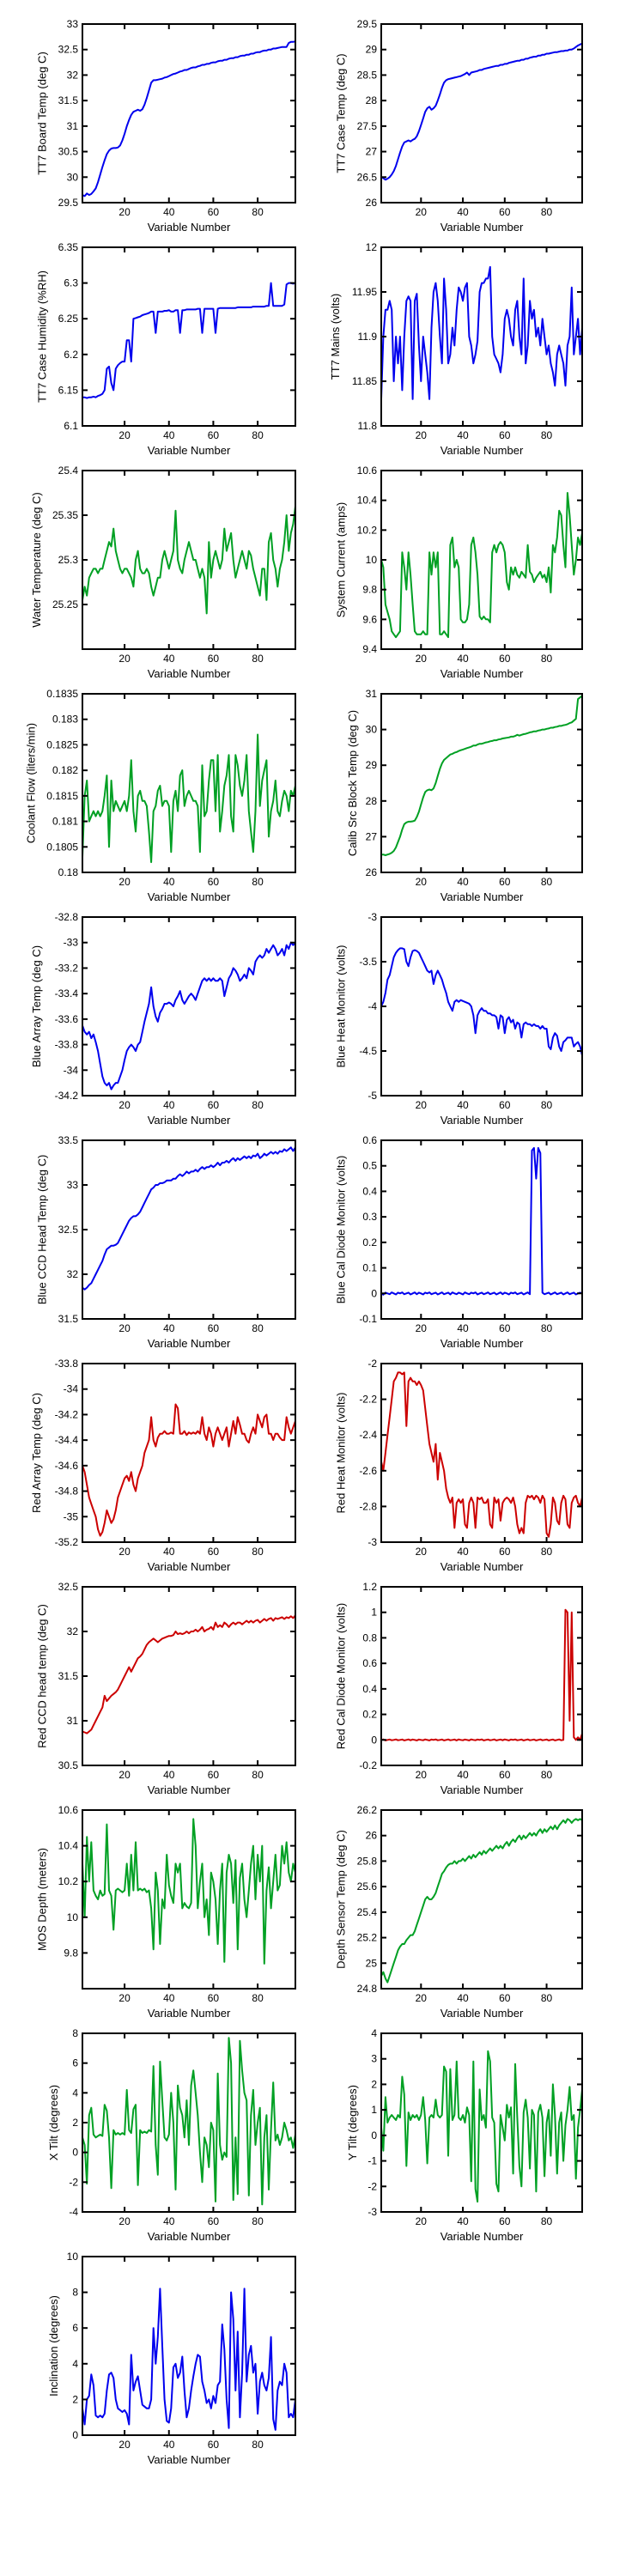 This screenshot has width=644, height=2576. What do you see at coordinates (73, 2257) in the screenshot?
I see `y-tick-label: 10` at bounding box center [73, 2257].